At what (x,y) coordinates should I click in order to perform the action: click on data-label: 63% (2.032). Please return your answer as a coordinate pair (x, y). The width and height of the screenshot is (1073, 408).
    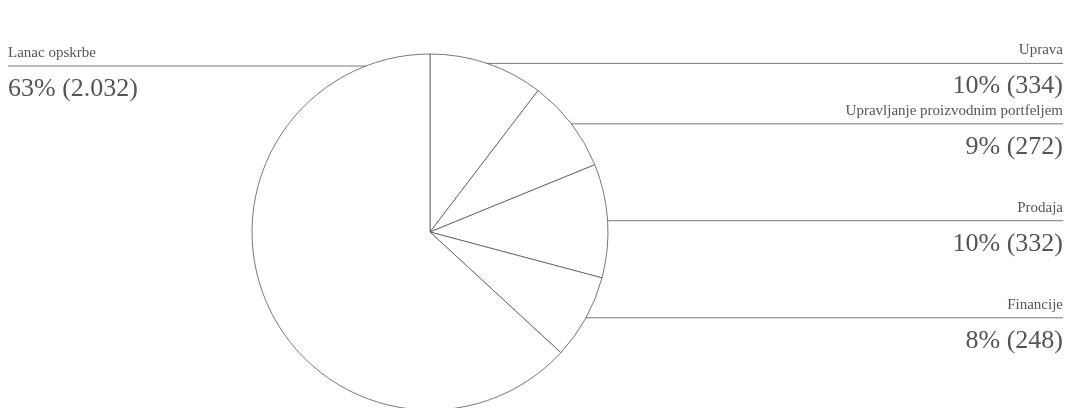
    Looking at the image, I should click on (73, 87).